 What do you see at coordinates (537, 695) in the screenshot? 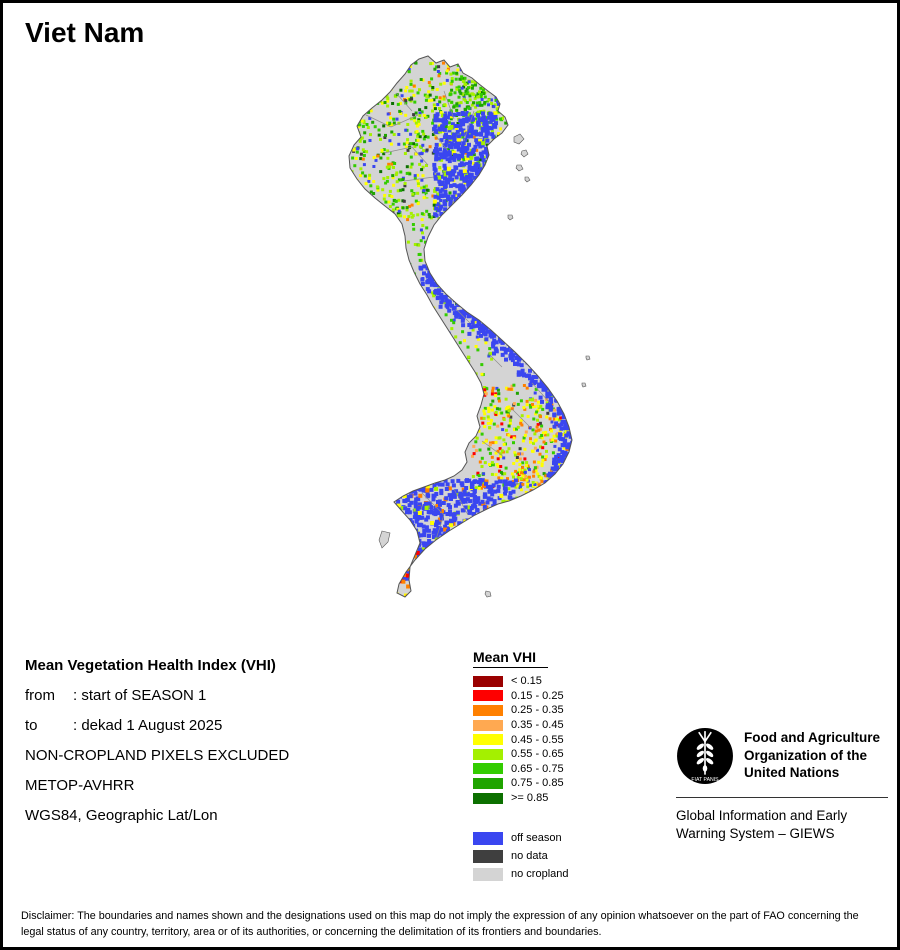
I see `legend-label: 0.15 - 0.25` at bounding box center [537, 695].